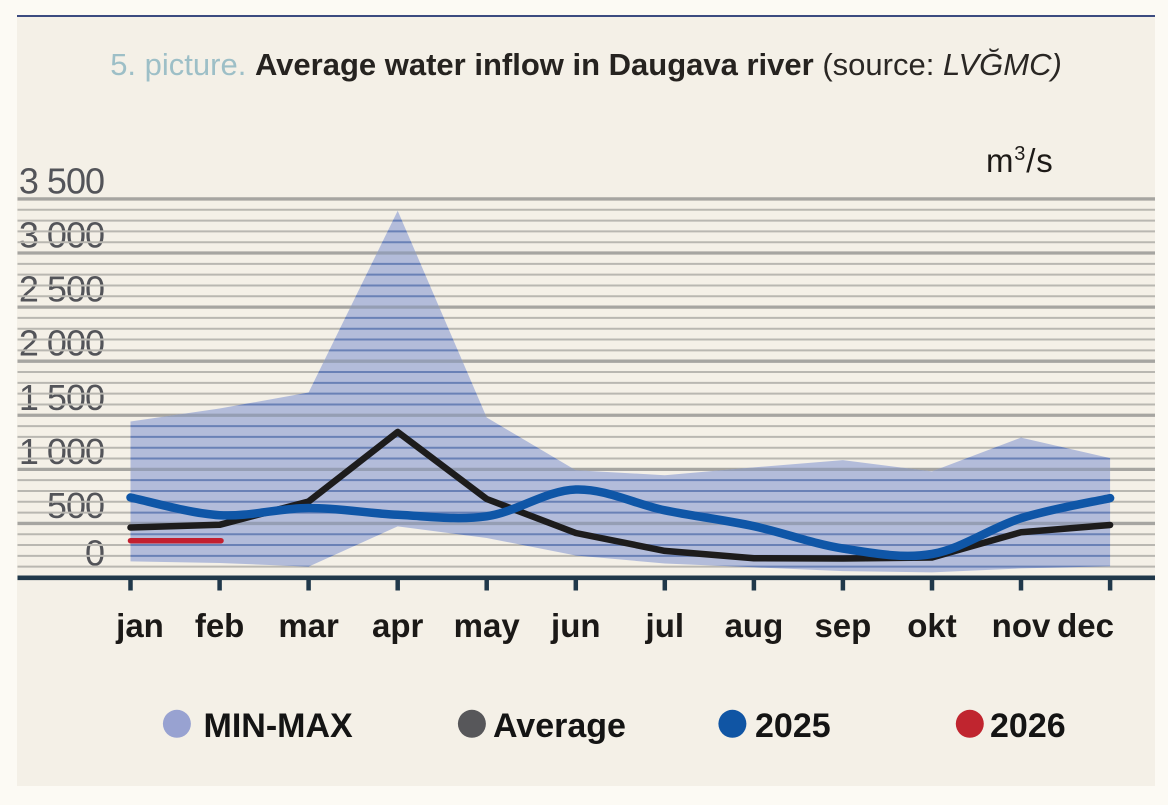  Describe the element at coordinates (139, 625) in the screenshot. I see `svg-text: jan` at that location.